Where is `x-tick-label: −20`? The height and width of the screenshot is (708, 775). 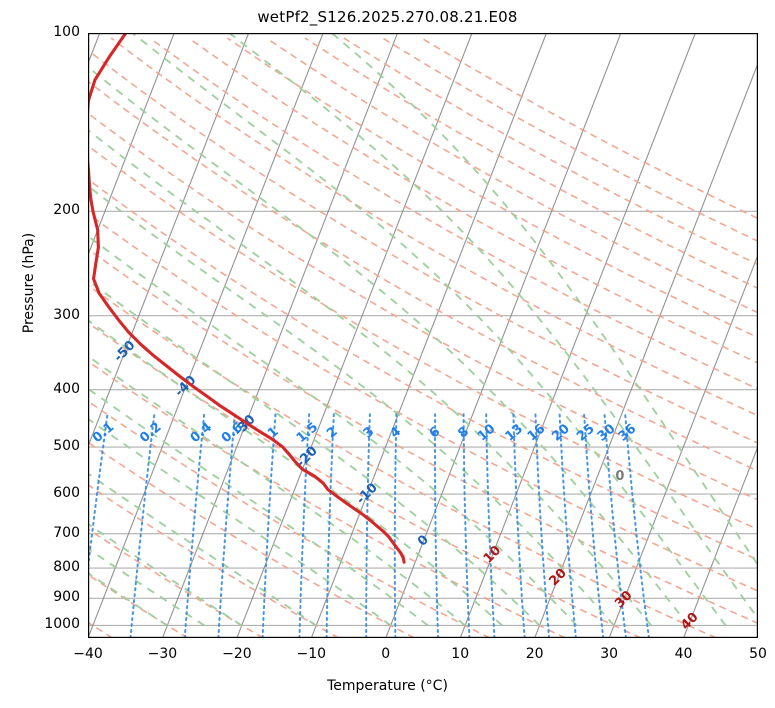
x-tick-label: −20 is located at coordinates (237, 654).